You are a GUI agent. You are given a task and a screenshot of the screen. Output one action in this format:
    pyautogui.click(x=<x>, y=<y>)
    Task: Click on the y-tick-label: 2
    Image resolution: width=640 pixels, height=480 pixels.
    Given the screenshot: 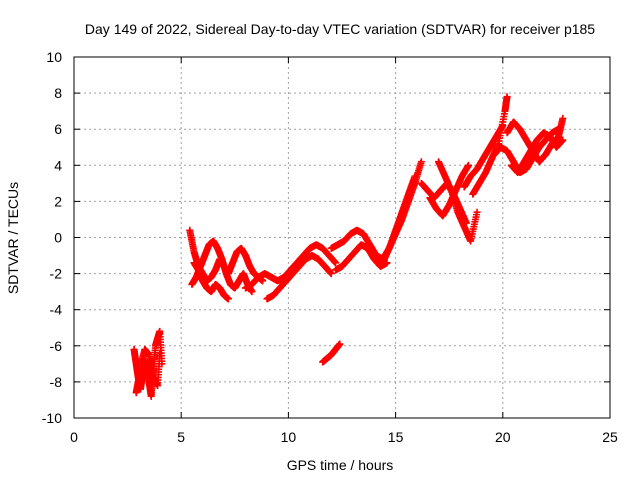 What is the action you would take?
    pyautogui.click(x=58, y=201)
    